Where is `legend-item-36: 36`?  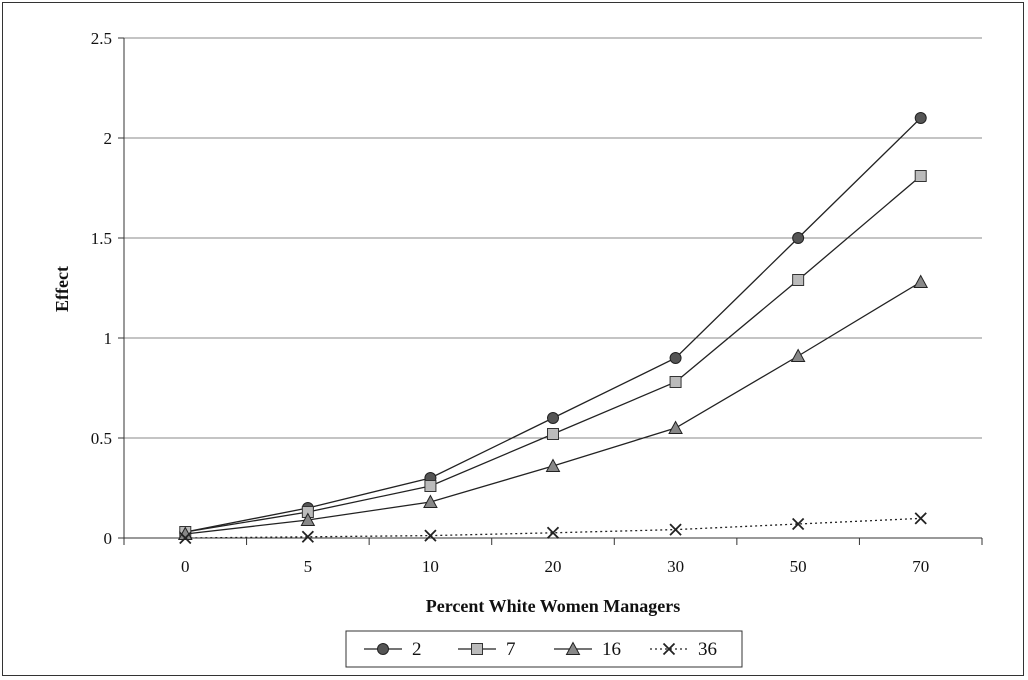
legend-item-36: 36 is located at coordinates (683, 649).